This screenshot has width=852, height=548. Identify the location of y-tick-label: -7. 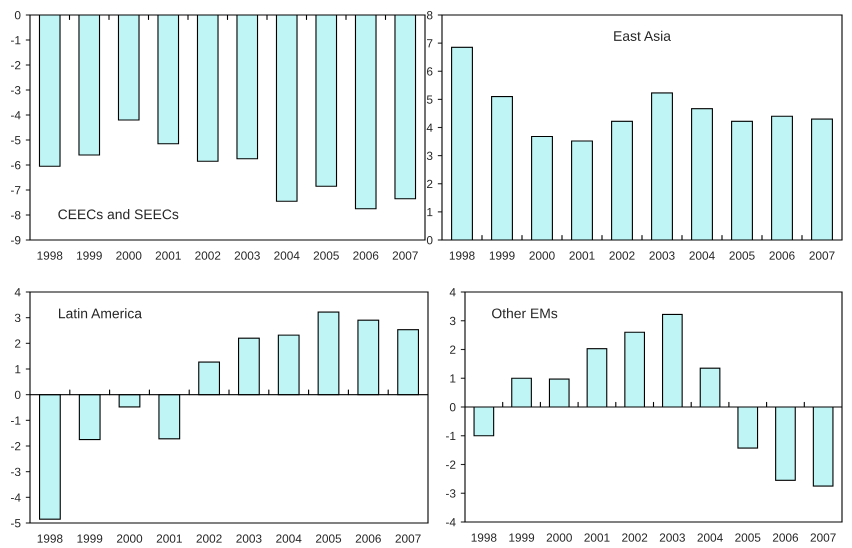
(15, 190).